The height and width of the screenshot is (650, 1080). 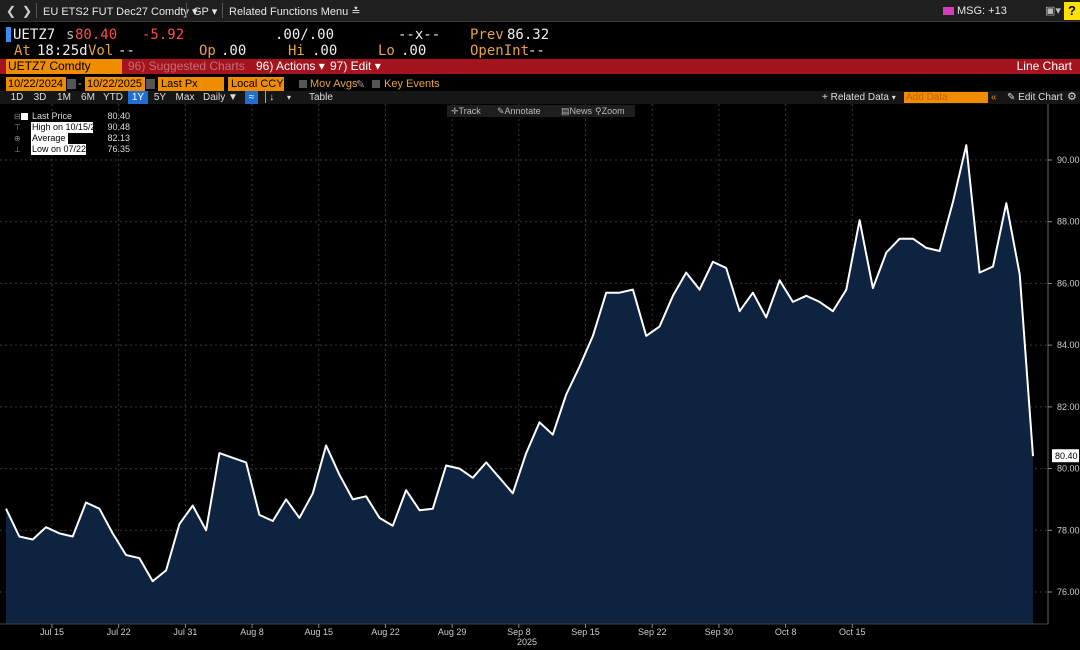 What do you see at coordinates (303, 84) in the screenshot?
I see `mov-avgs-checkbox` at bounding box center [303, 84].